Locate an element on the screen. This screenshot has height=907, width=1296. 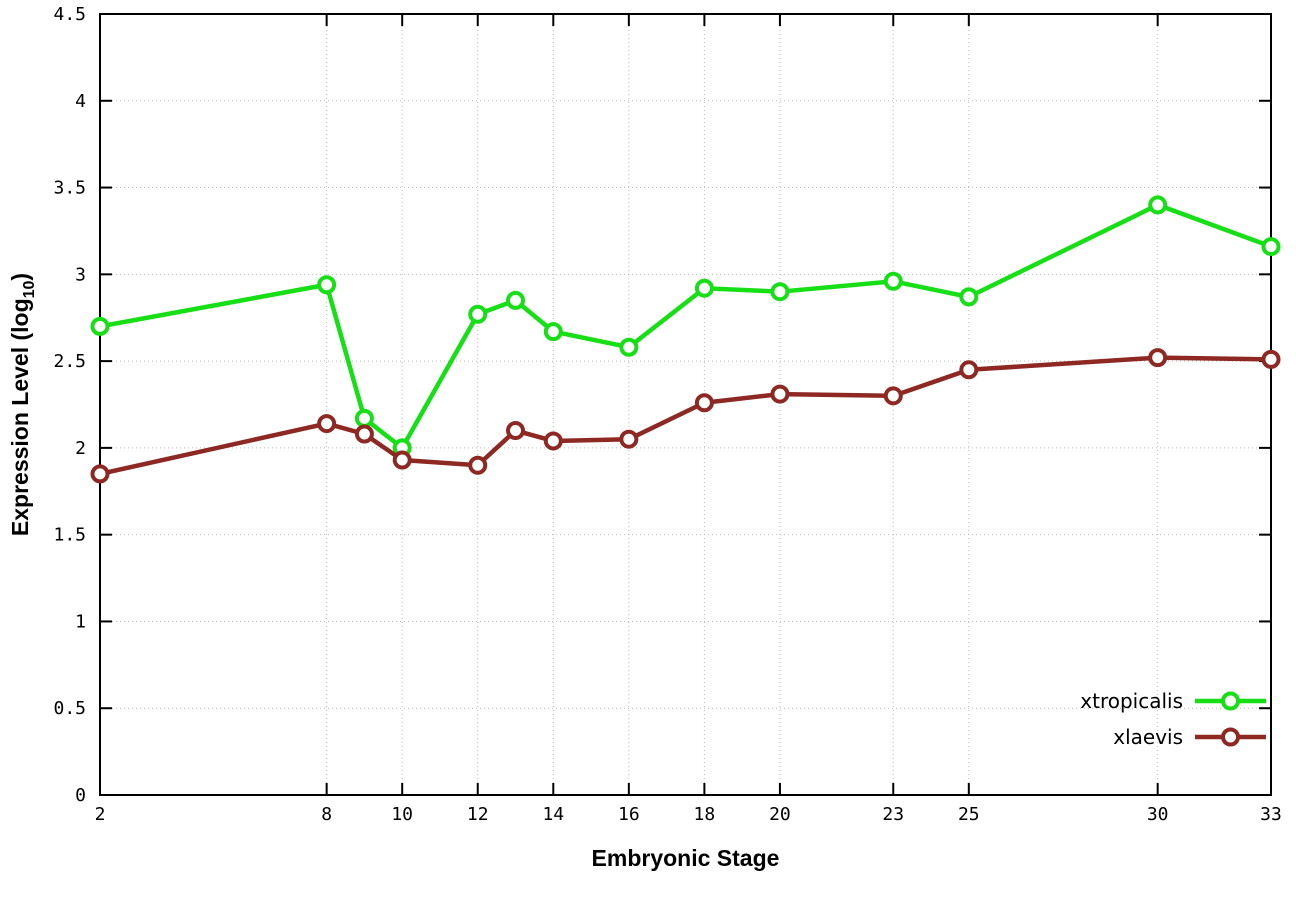
y-tick-label: 3.5 is located at coordinates (69, 188).